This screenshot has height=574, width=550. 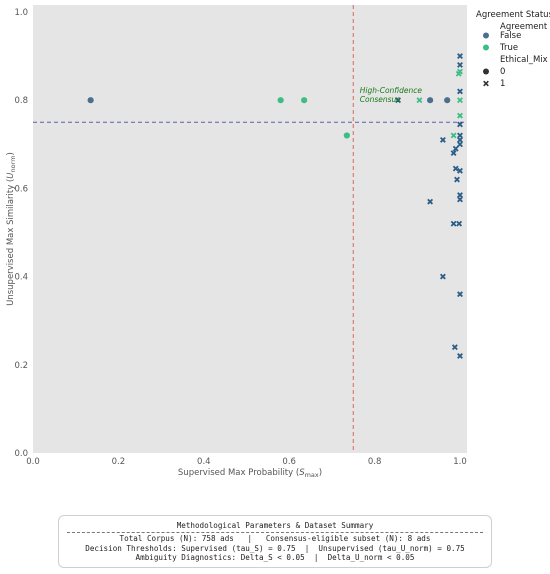 What do you see at coordinates (204, 462) in the screenshot?
I see `x-tick-label: 0.4` at bounding box center [204, 462].